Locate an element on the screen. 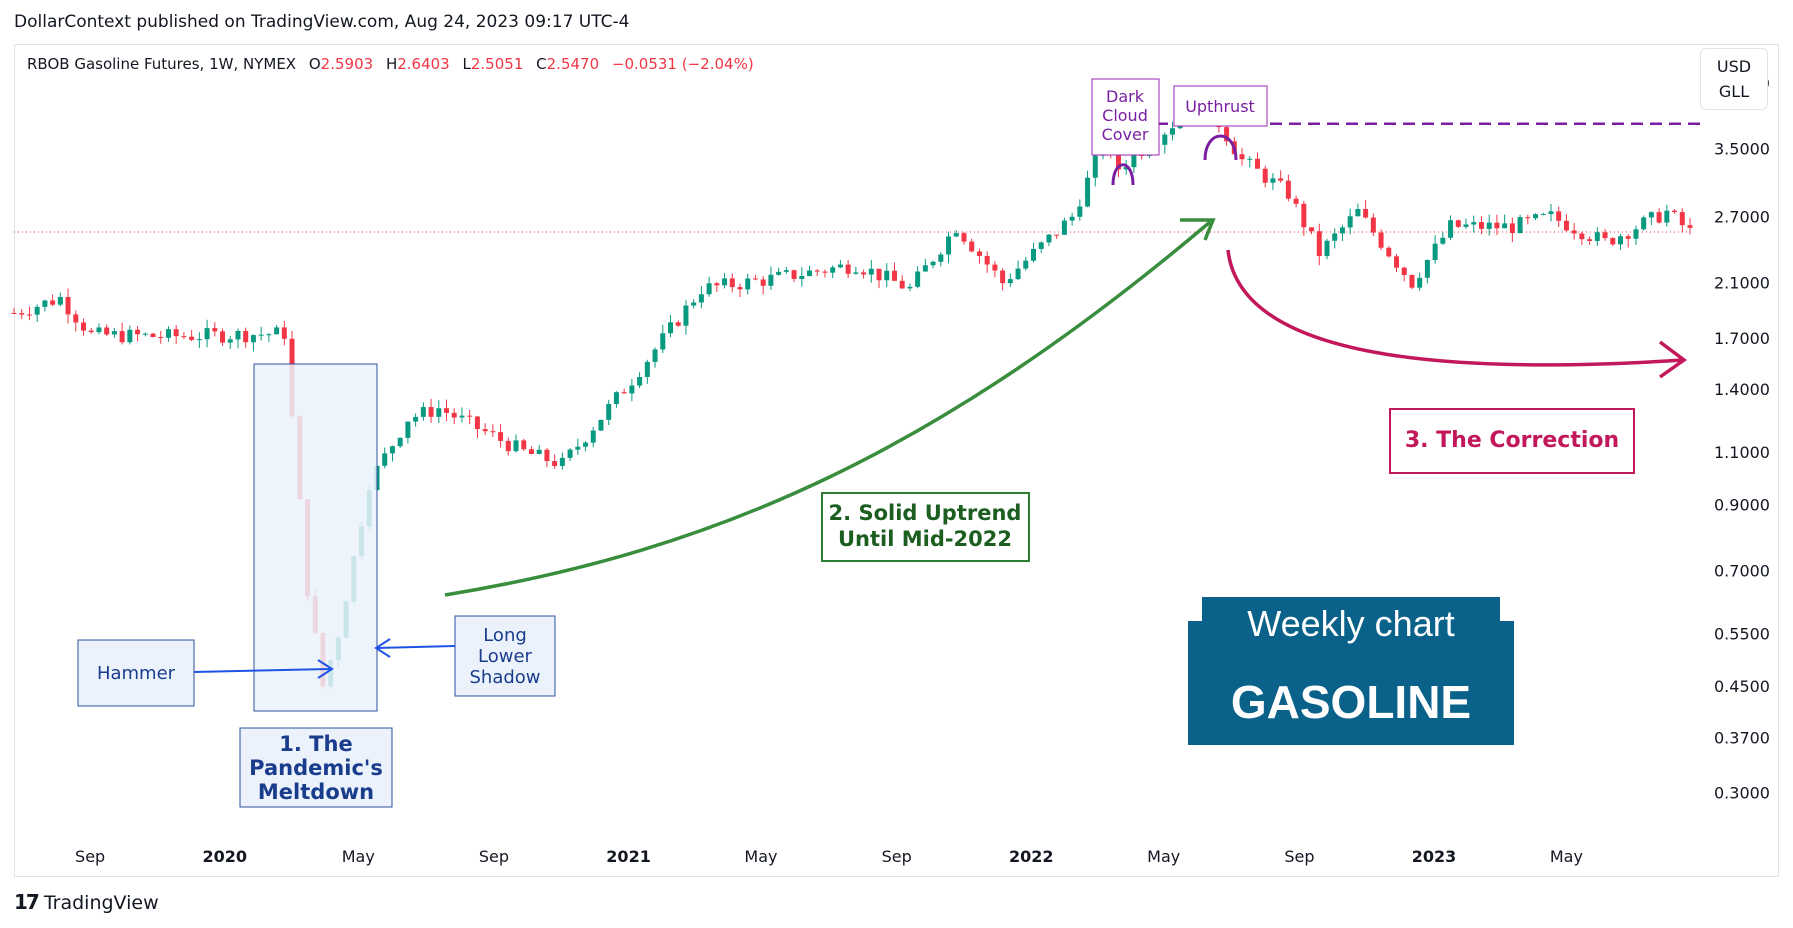 This screenshot has height=928, width=1793. time-axis: Sep 2020 May Sep 2021 May Sep 2022 May Sep 2023 May is located at coordinates (829, 856).